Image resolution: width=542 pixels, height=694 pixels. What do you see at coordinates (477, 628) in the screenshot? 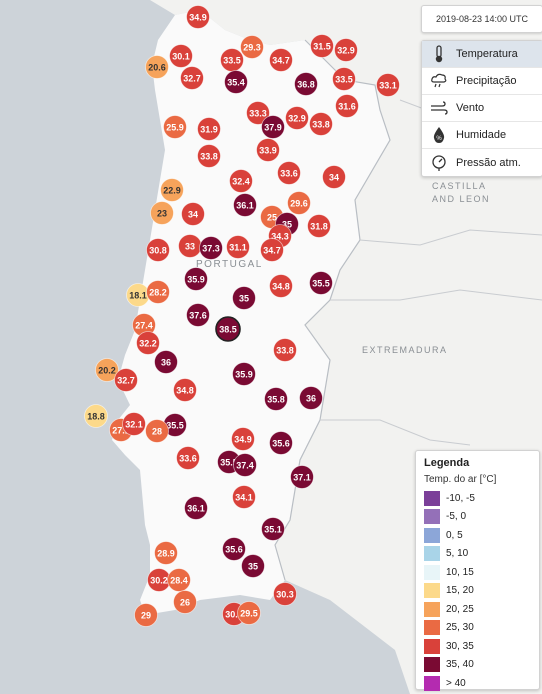
I see `legend-row: 25, 30` at bounding box center [477, 628].